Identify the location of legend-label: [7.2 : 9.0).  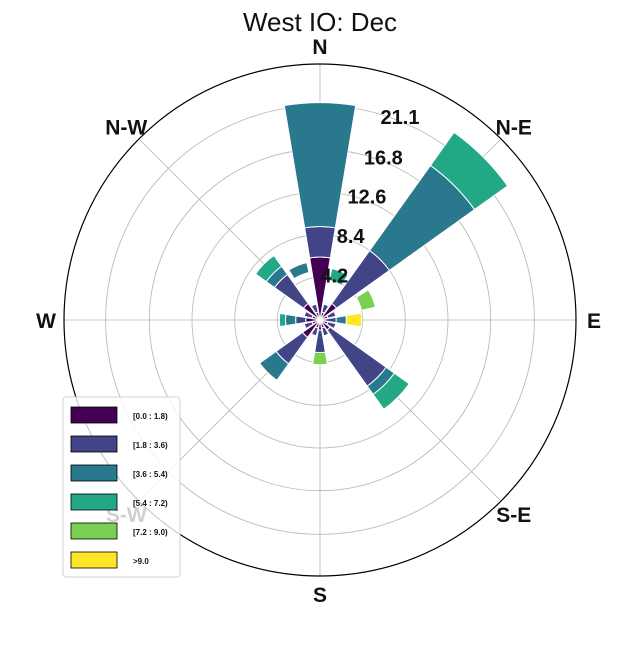
(150, 532).